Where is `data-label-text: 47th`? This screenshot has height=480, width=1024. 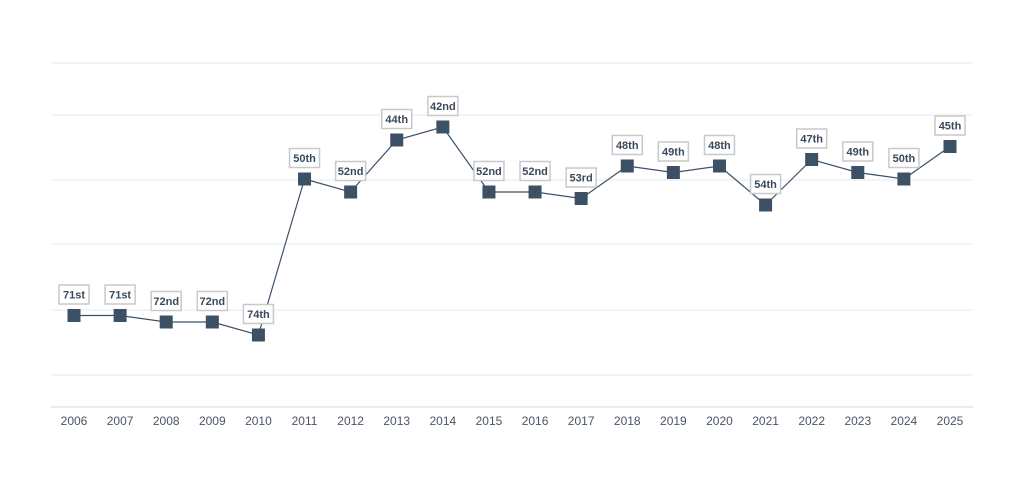 data-label-text: 47th is located at coordinates (811, 140).